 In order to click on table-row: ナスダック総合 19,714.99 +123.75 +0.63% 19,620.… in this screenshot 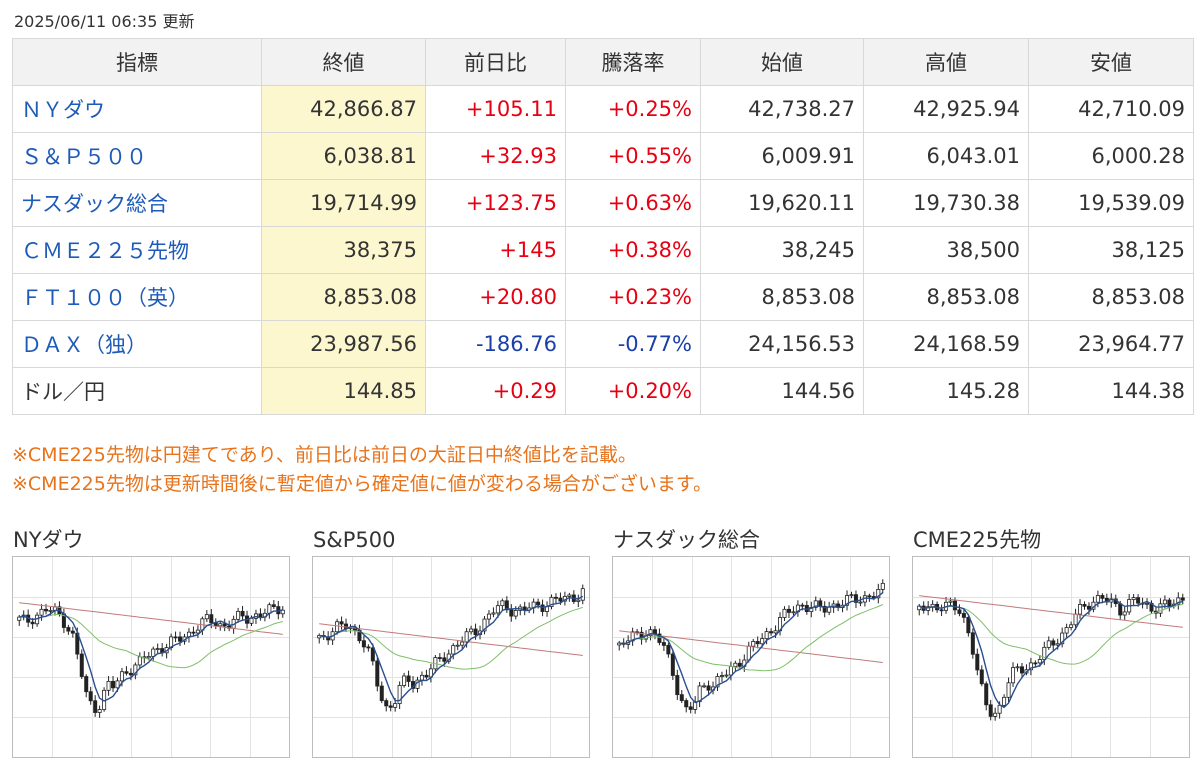, I will do `click(603, 203)`.